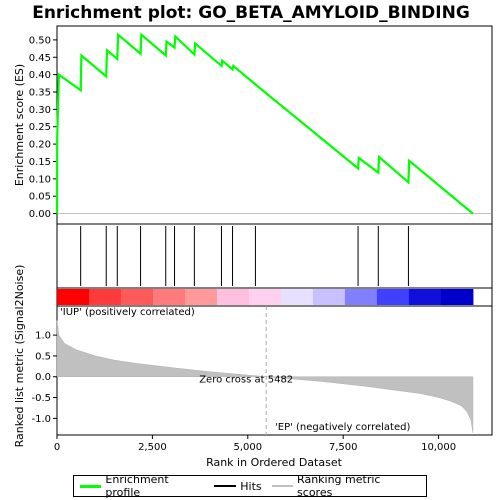 This screenshot has height=500, width=500. Describe the element at coordinates (40, 75) in the screenshot. I see `es-y-tick-label: 0.40` at that location.